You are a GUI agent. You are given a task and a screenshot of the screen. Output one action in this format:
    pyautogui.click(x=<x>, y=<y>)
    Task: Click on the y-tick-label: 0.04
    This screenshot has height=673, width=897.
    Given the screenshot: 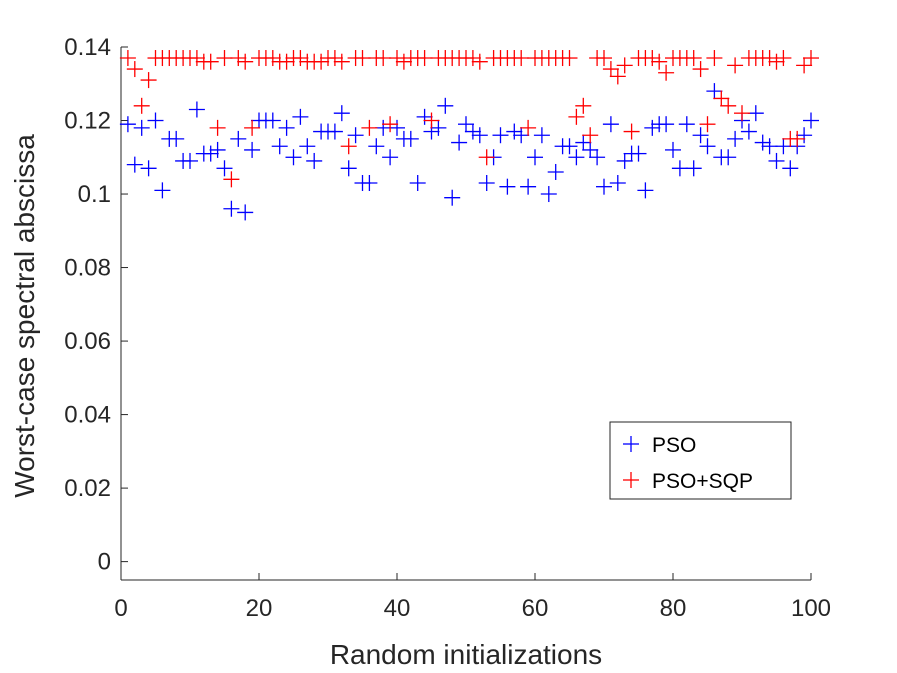 What is the action you would take?
    pyautogui.click(x=87, y=415)
    